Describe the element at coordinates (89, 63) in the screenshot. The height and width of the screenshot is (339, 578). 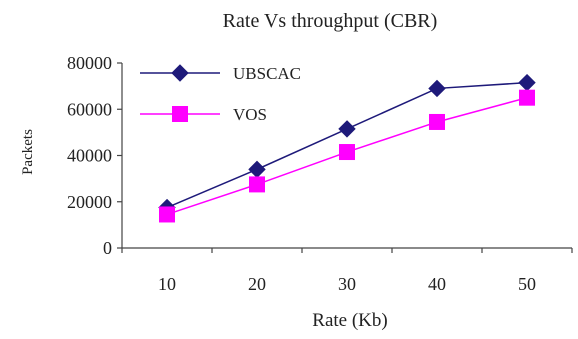
I see `y-tick-label: 80000` at that location.